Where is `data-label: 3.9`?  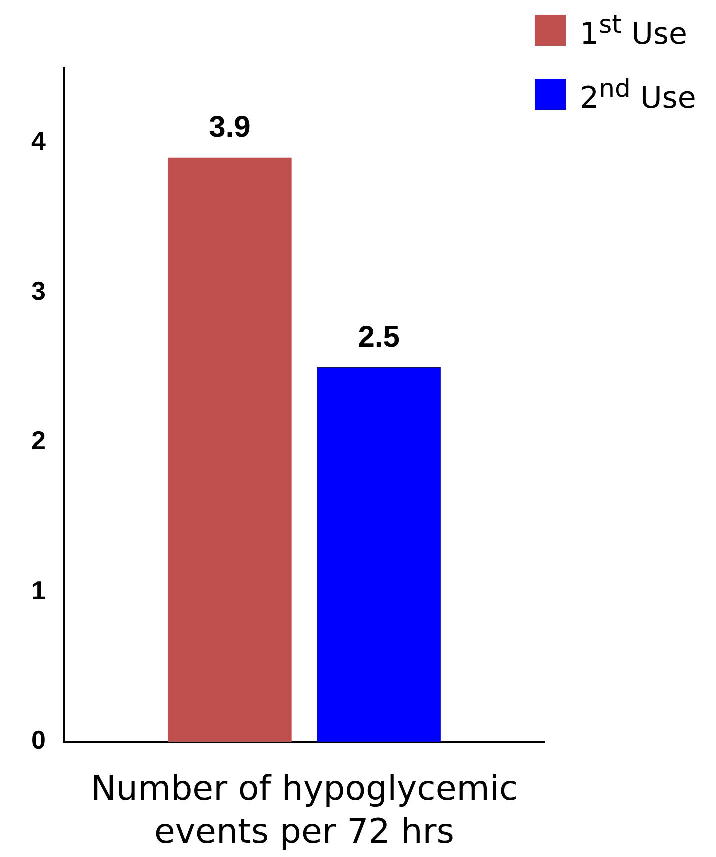
data-label: 3.9 is located at coordinates (230, 127).